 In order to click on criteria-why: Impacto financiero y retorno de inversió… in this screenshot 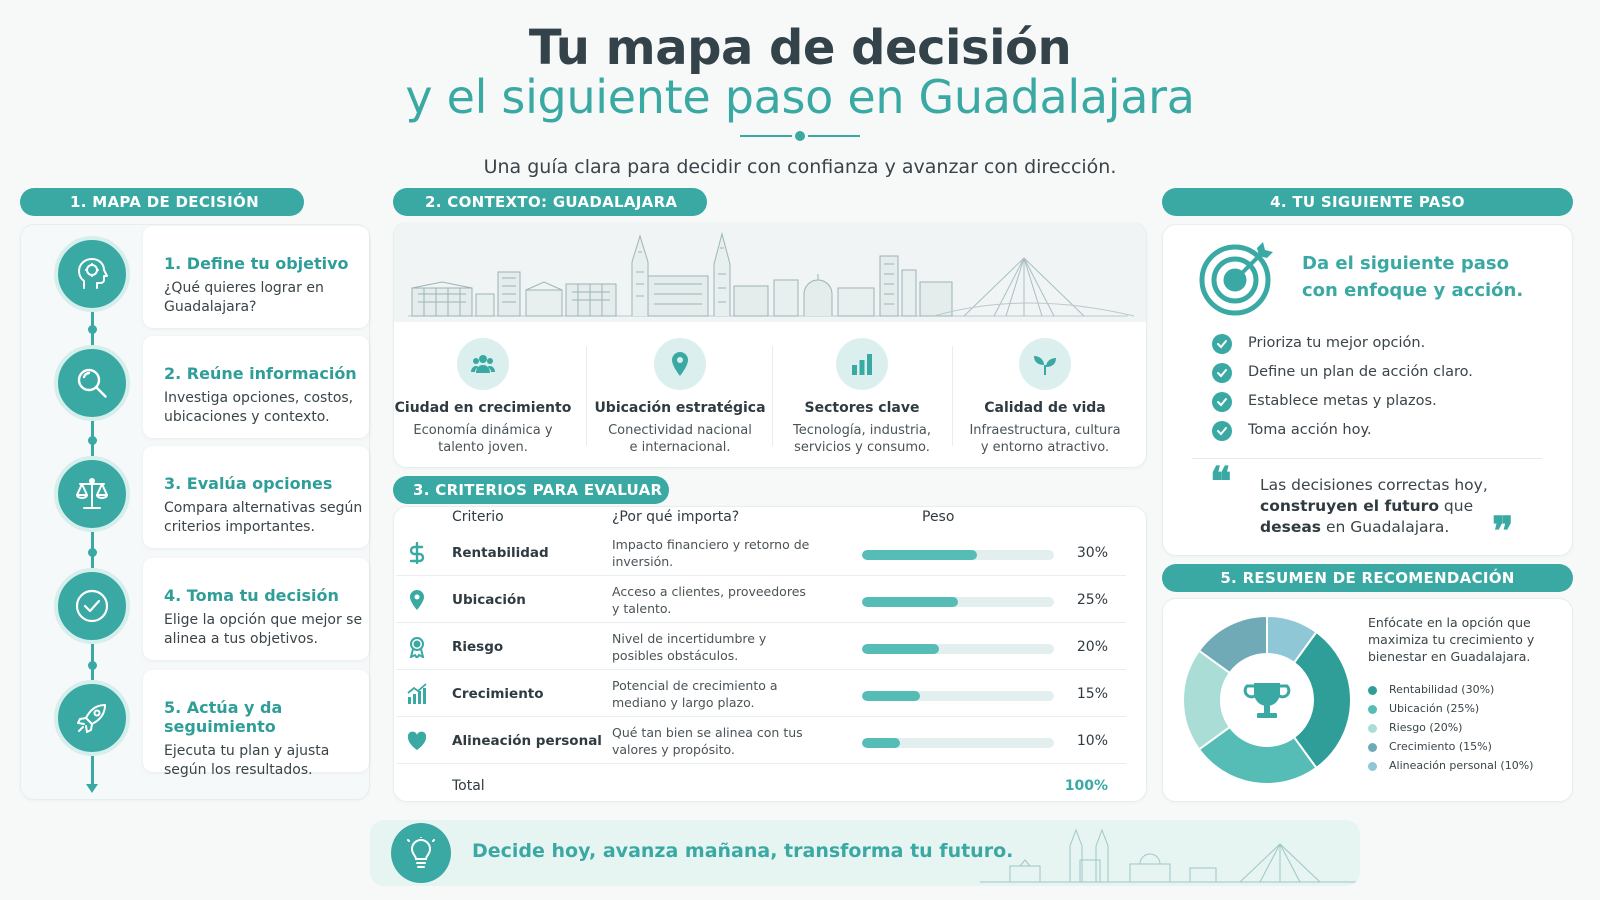, I will do `click(711, 553)`.